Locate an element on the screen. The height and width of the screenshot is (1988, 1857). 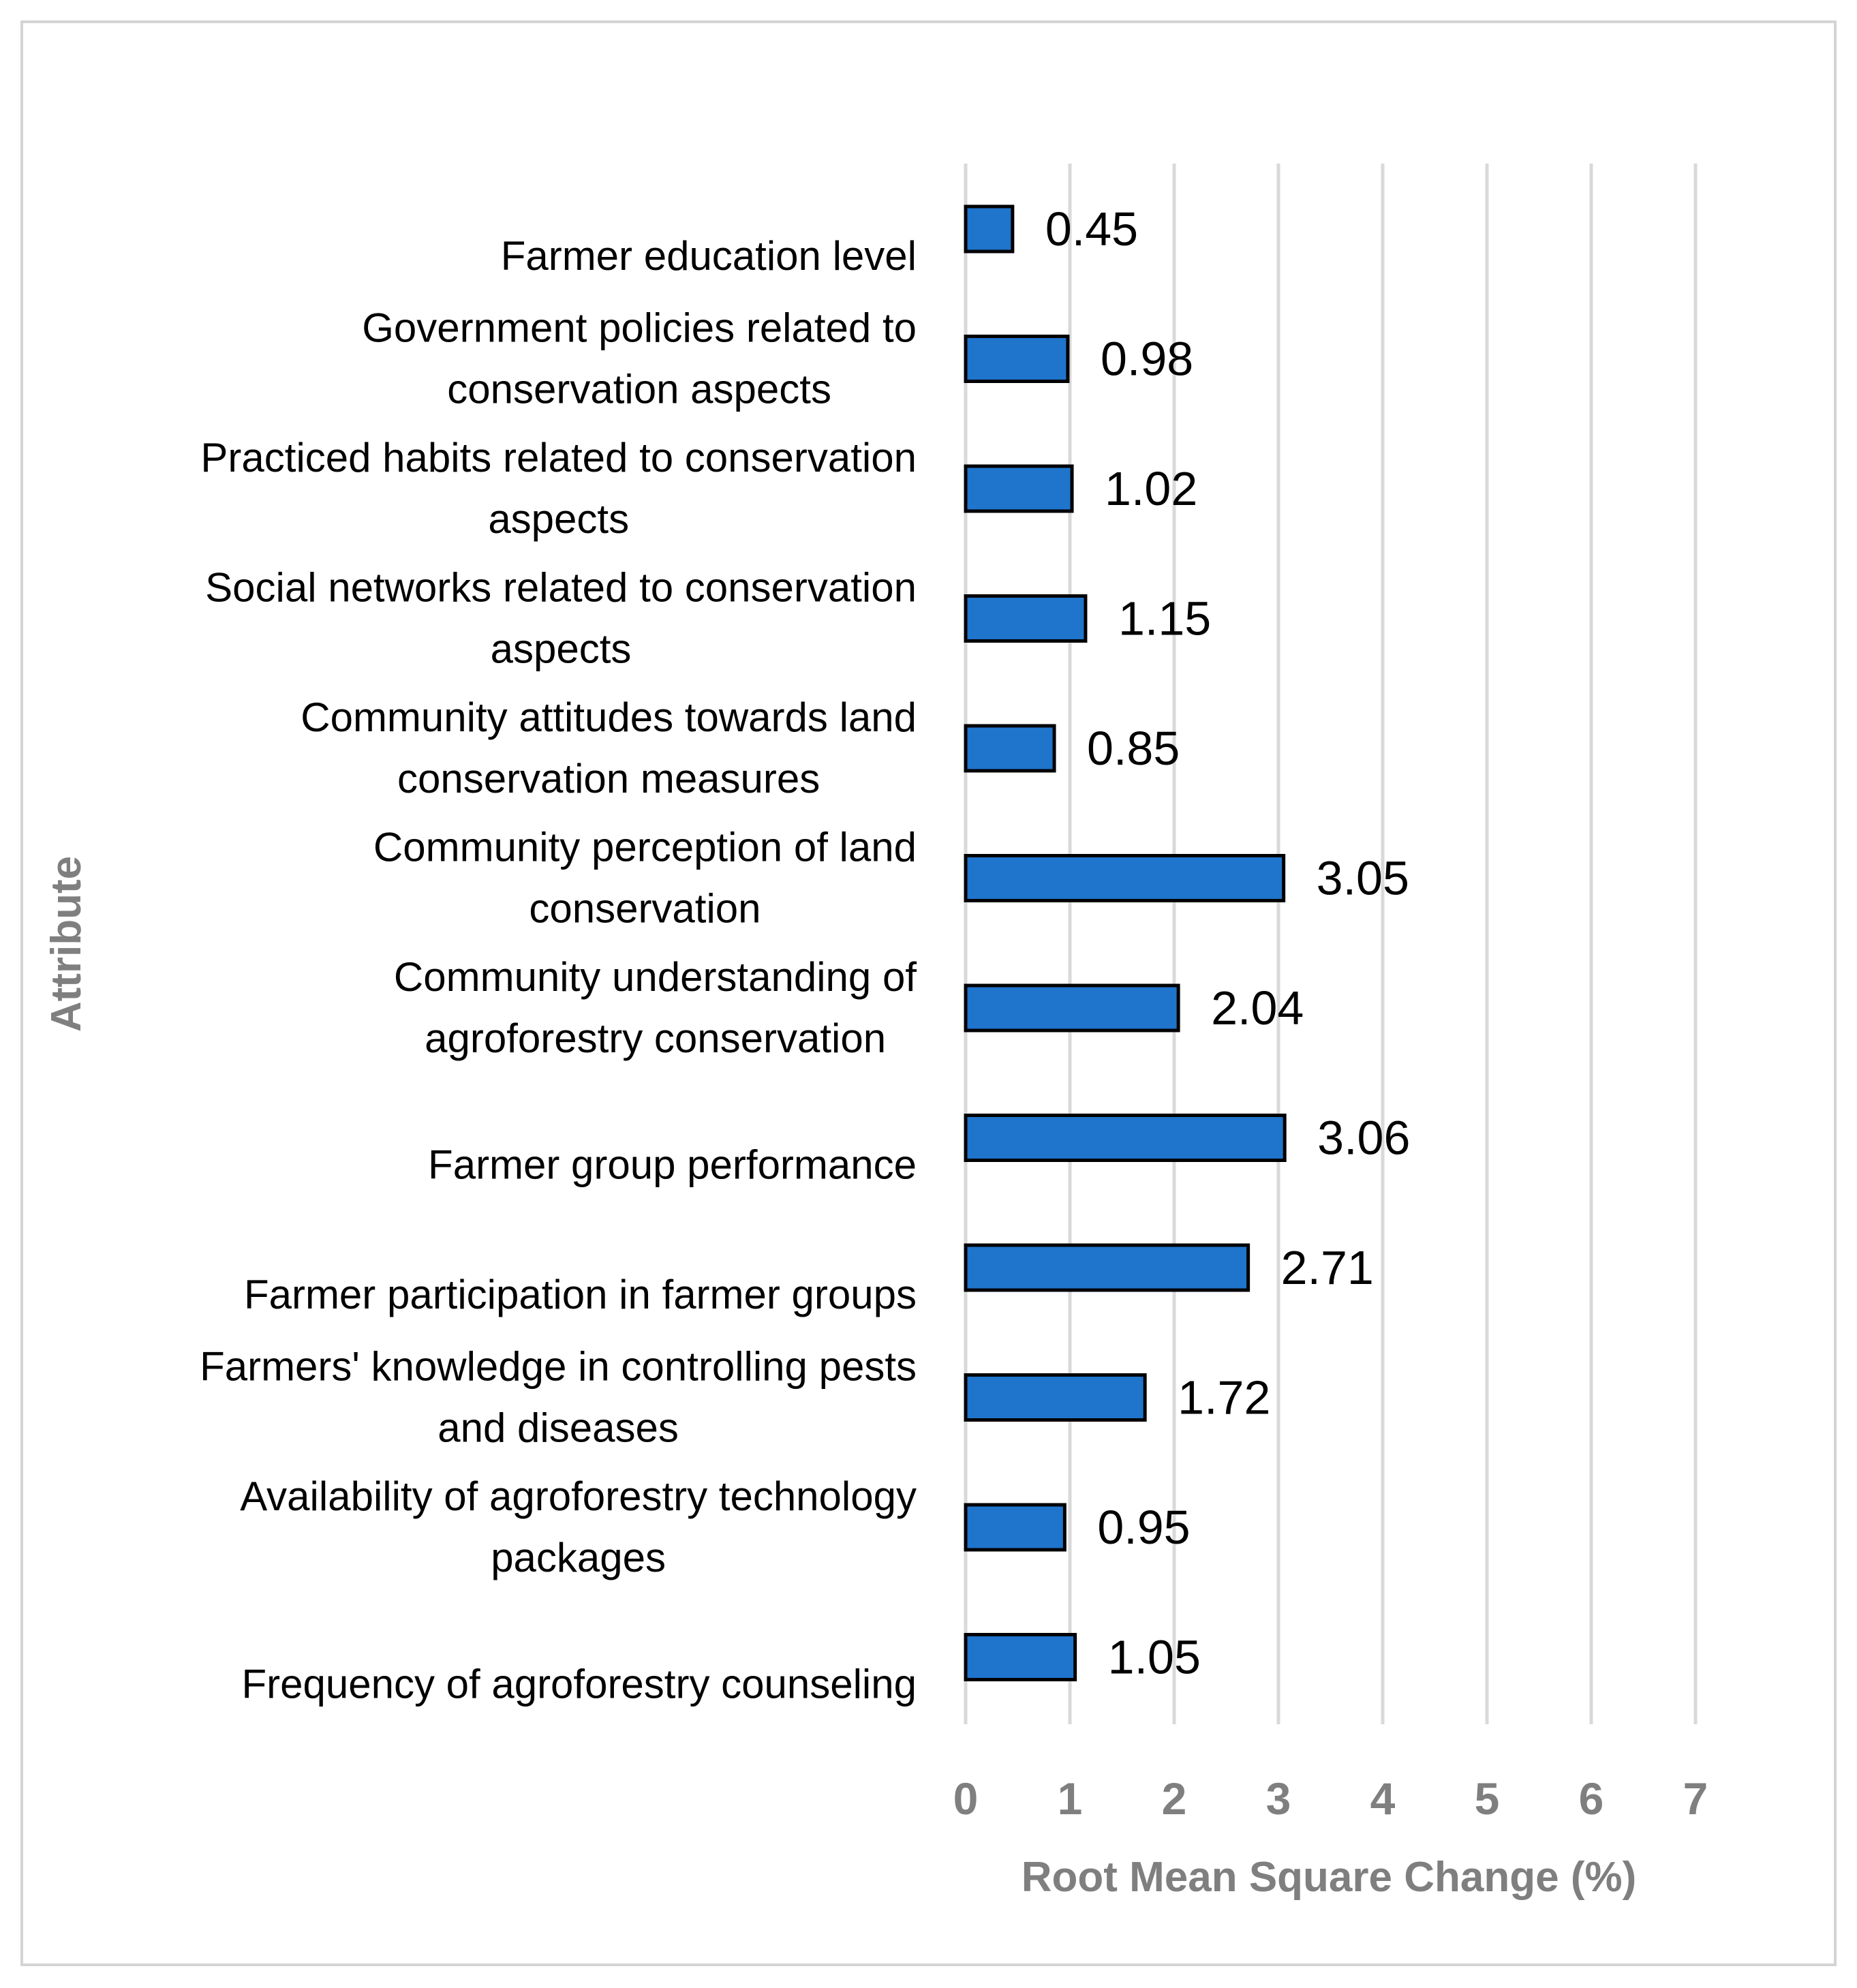
category-label-line: Farmer group performance is located at coordinates (672, 1165).